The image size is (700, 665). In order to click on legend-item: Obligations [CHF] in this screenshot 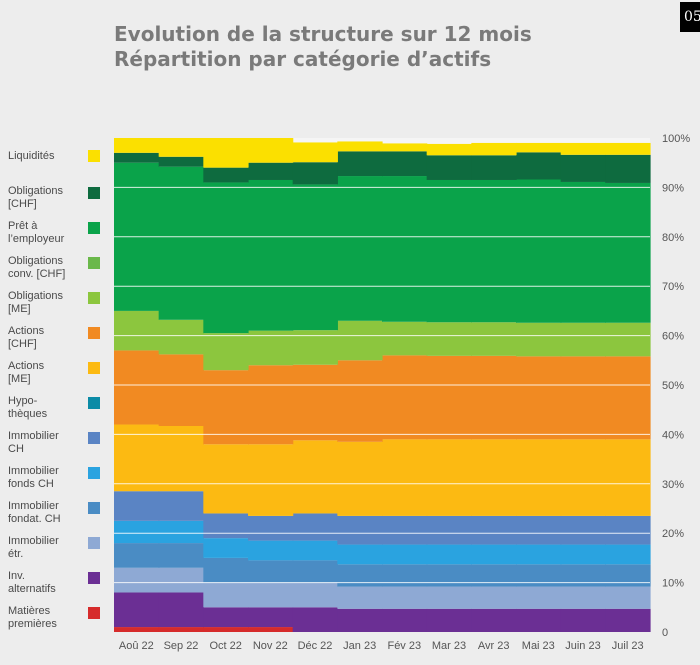, I will do `click(58, 201)`.